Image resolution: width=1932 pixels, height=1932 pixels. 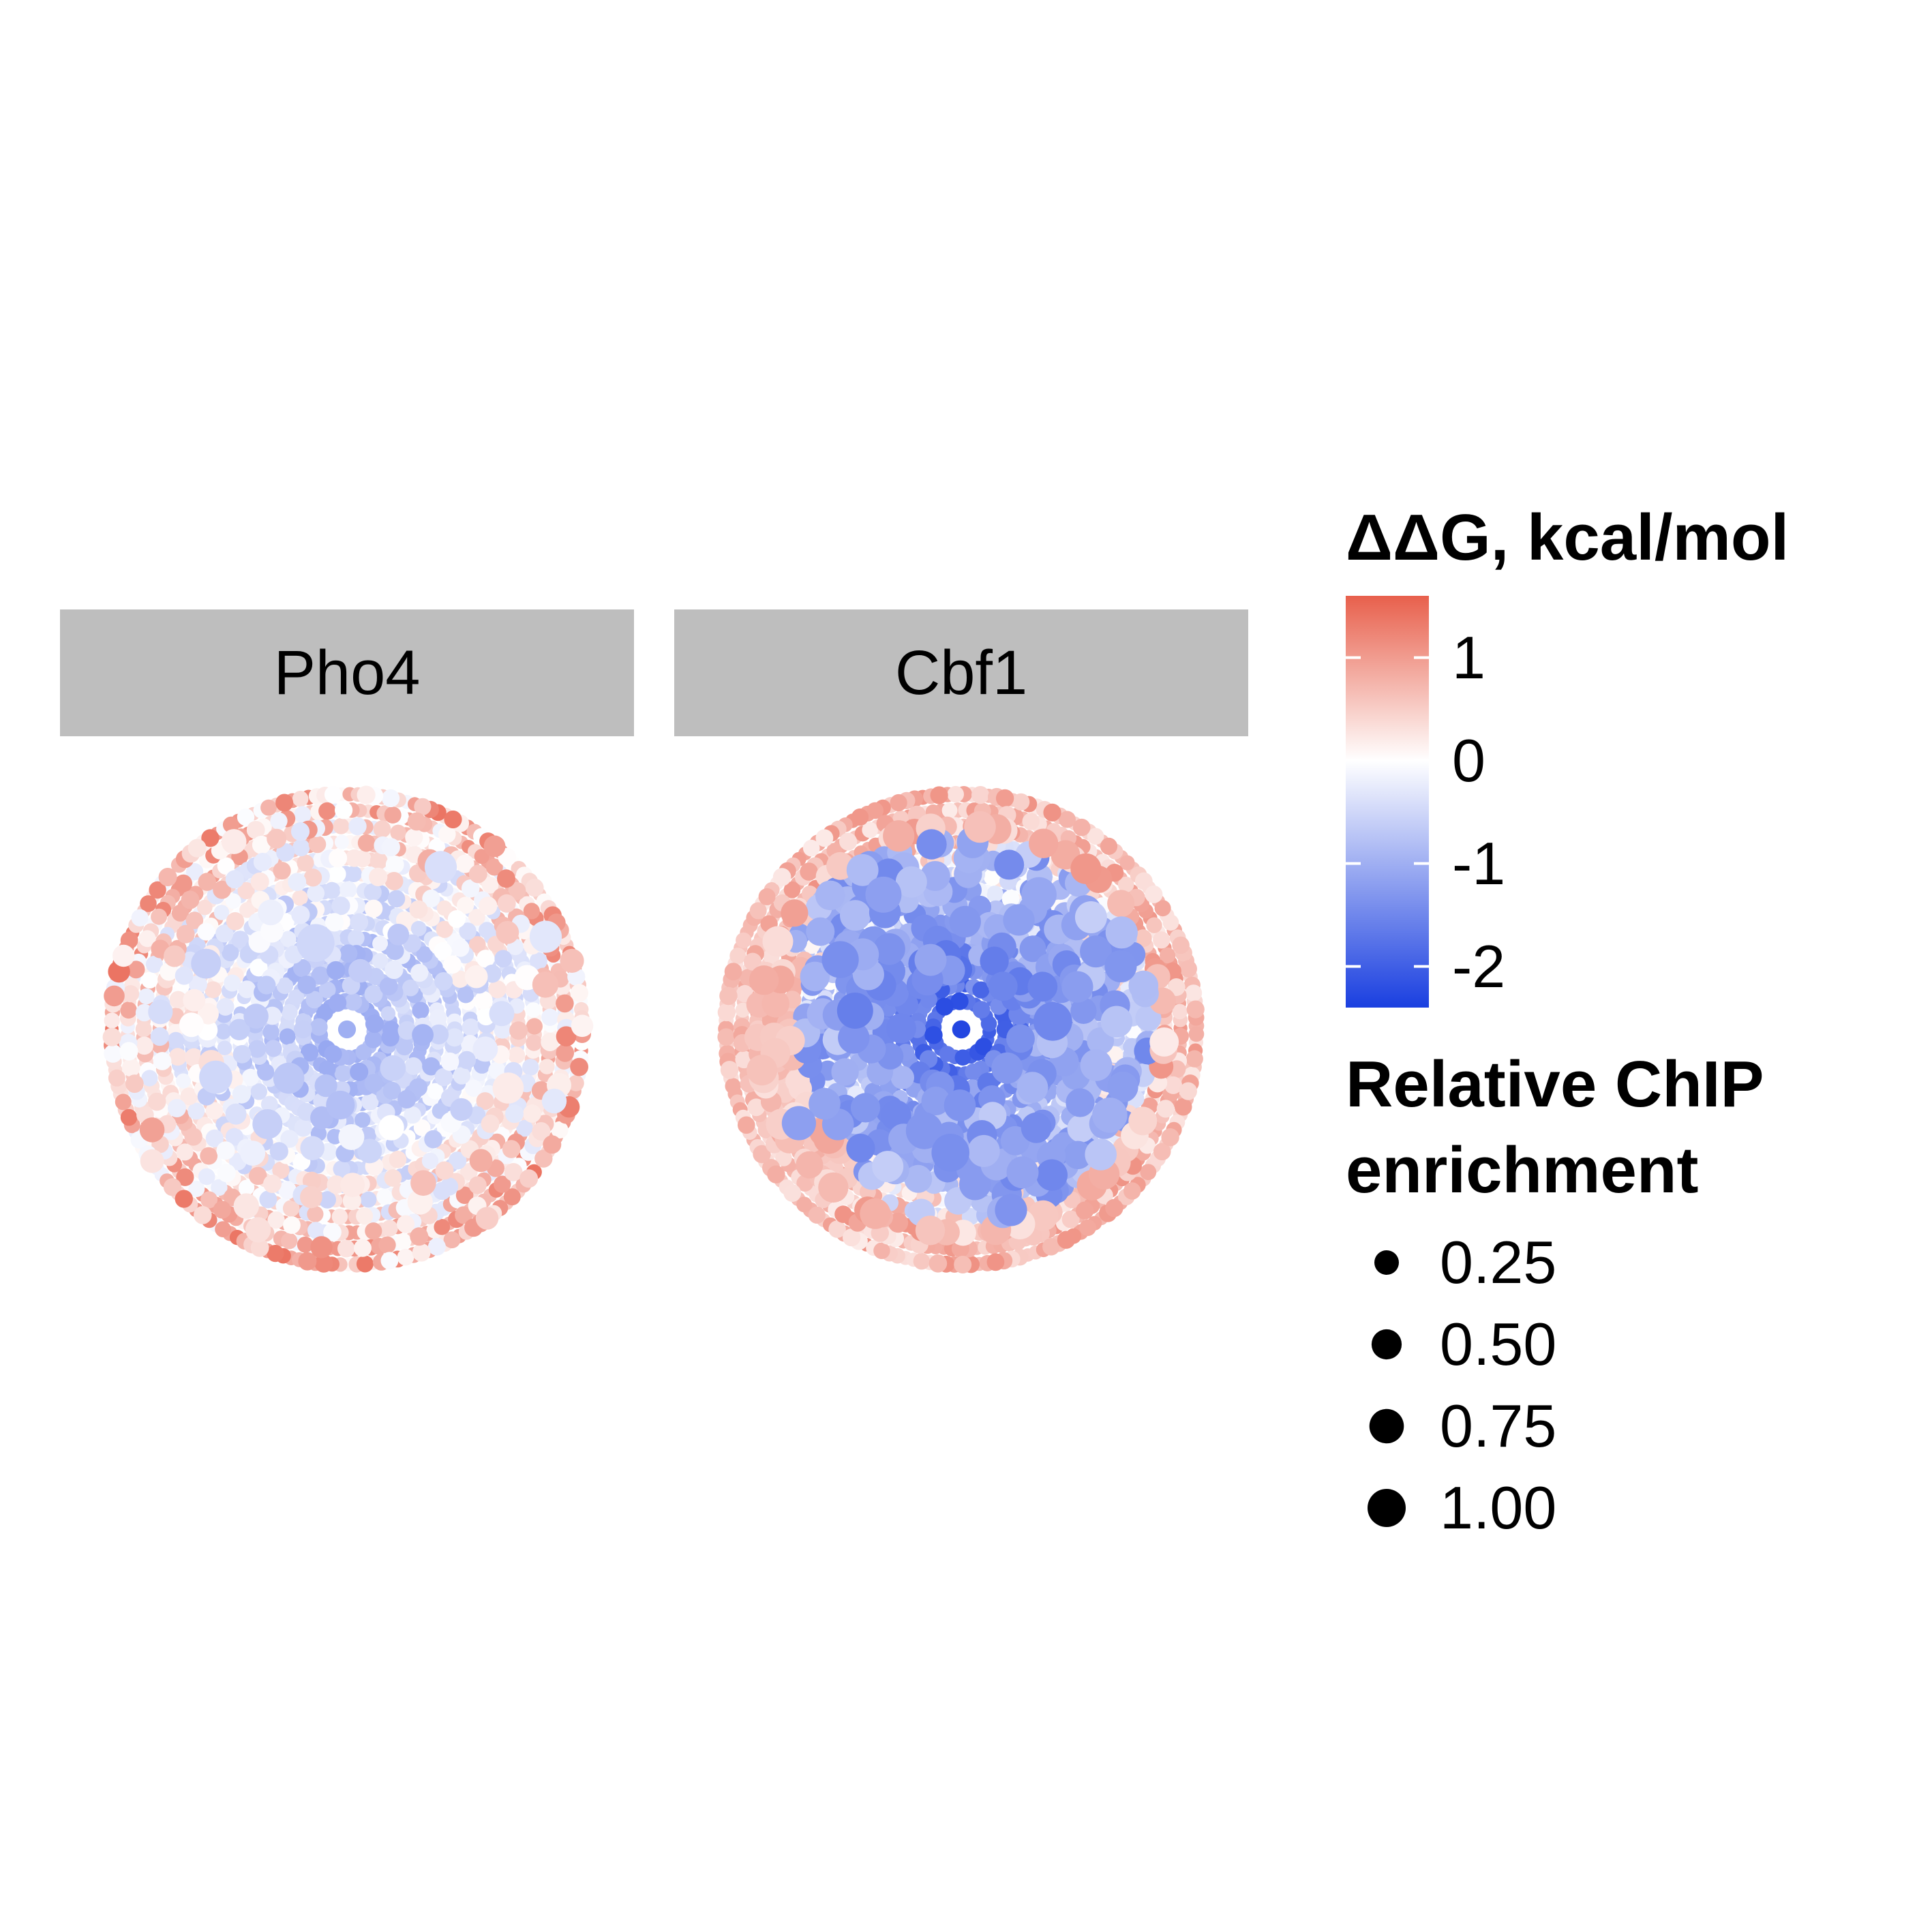 What do you see at coordinates (1498, 1344) in the screenshot?
I see `size-legend-label: 0.50` at bounding box center [1498, 1344].